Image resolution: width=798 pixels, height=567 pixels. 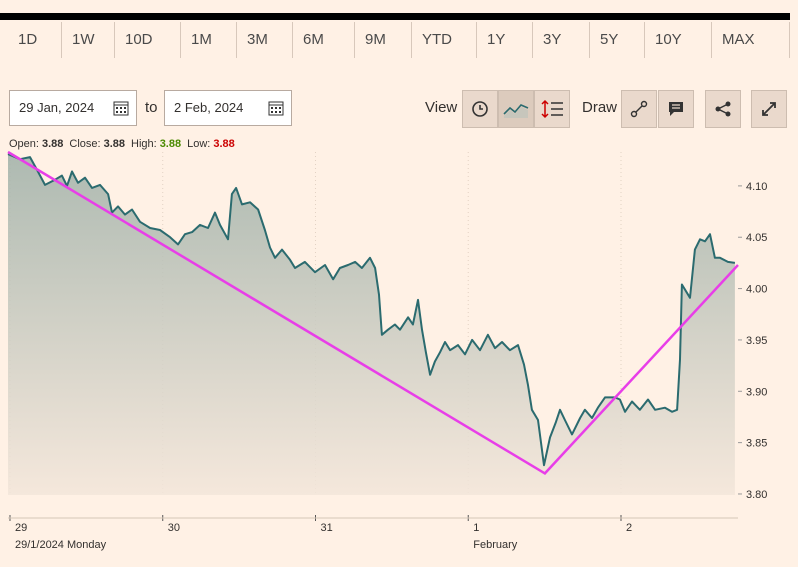 I want to click on x-tick-label: 31, so click(x=326, y=528).